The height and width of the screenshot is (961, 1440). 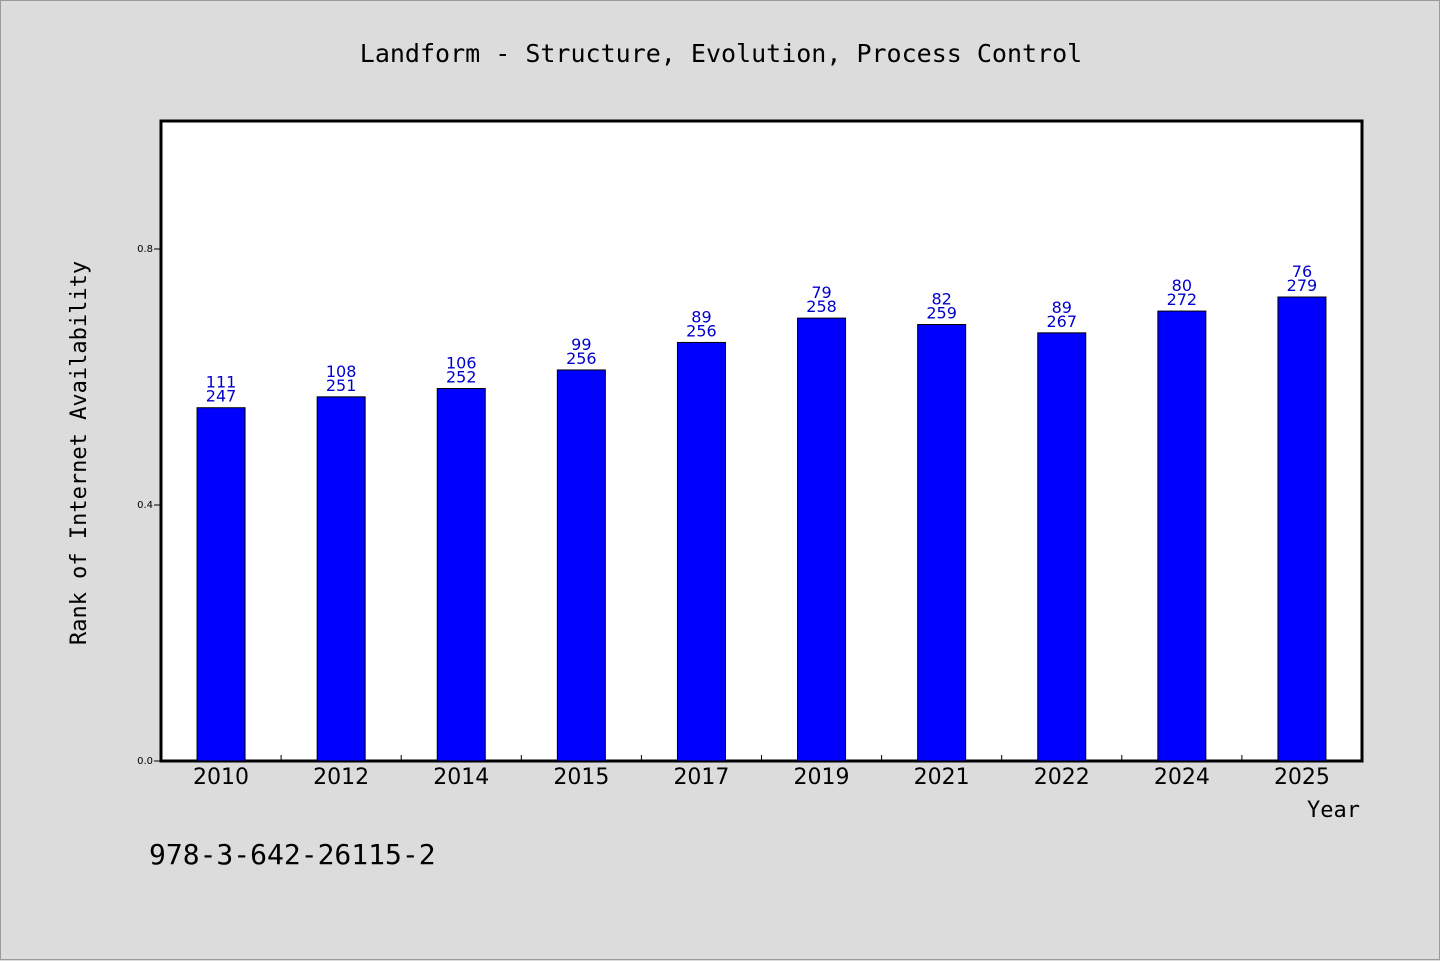 I want to click on bar-label-bottom: 272, so click(x=1182, y=299).